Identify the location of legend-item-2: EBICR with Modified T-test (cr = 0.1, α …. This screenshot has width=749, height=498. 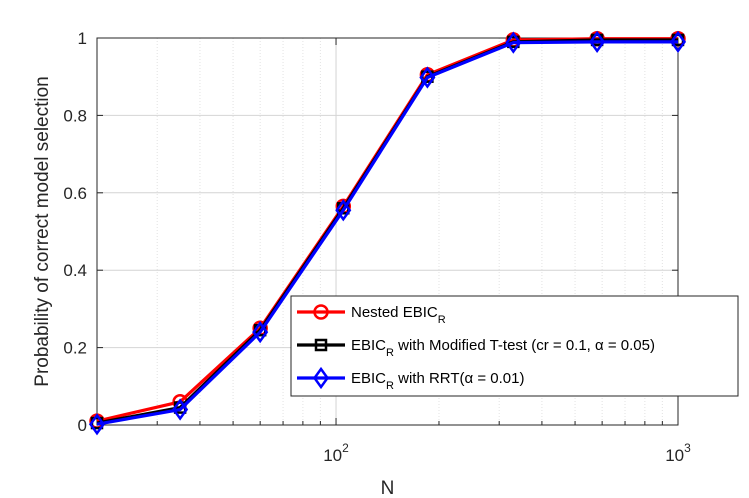
(476, 348).